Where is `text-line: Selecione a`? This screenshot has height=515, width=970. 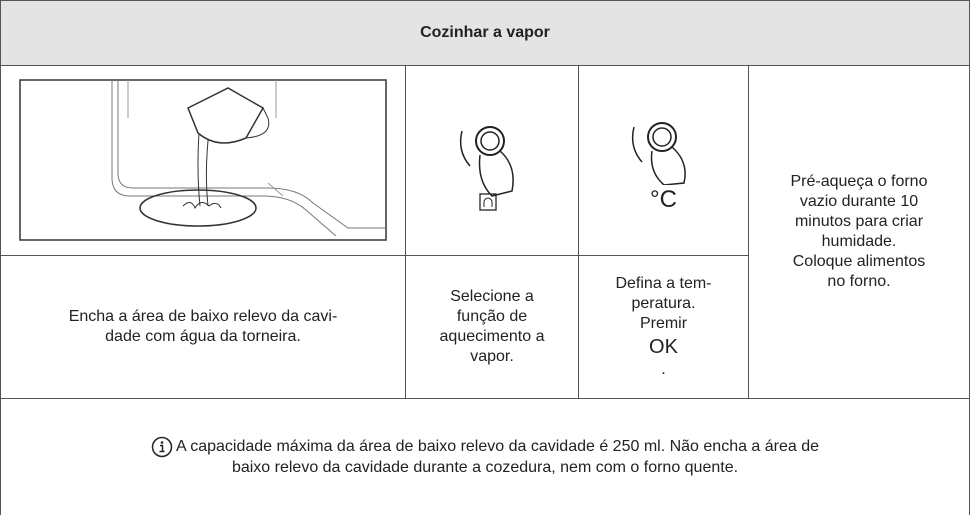
text-line: Selecione a is located at coordinates (492, 296).